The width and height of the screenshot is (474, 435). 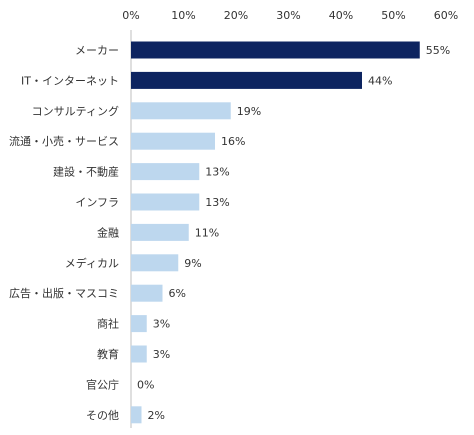 I want to click on category-label: その他, so click(x=102, y=415).